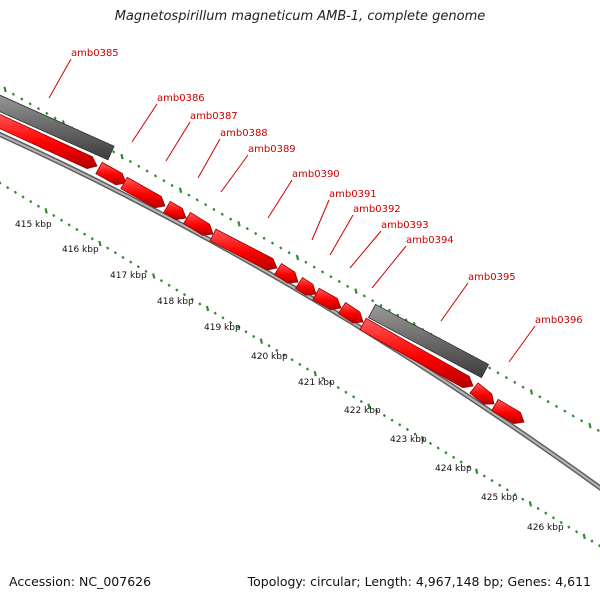 Image resolution: width=600 pixels, height=600 pixels. Describe the element at coordinates (316, 383) in the screenshot. I see `kbp-label: 421 kbp` at that location.